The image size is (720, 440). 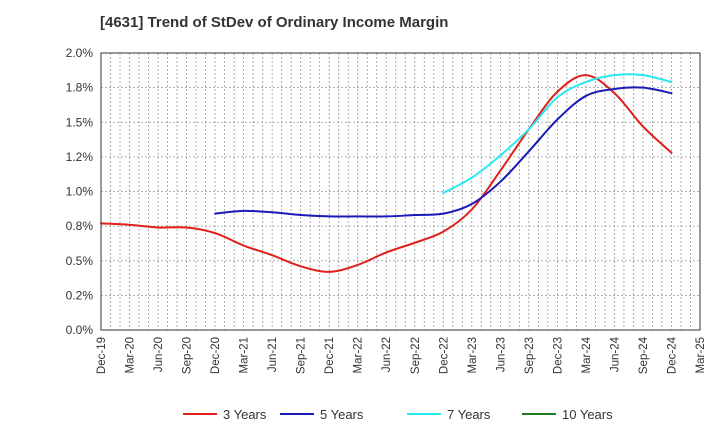 I want to click on x-tick-label: Jun-20, so click(x=159, y=354).